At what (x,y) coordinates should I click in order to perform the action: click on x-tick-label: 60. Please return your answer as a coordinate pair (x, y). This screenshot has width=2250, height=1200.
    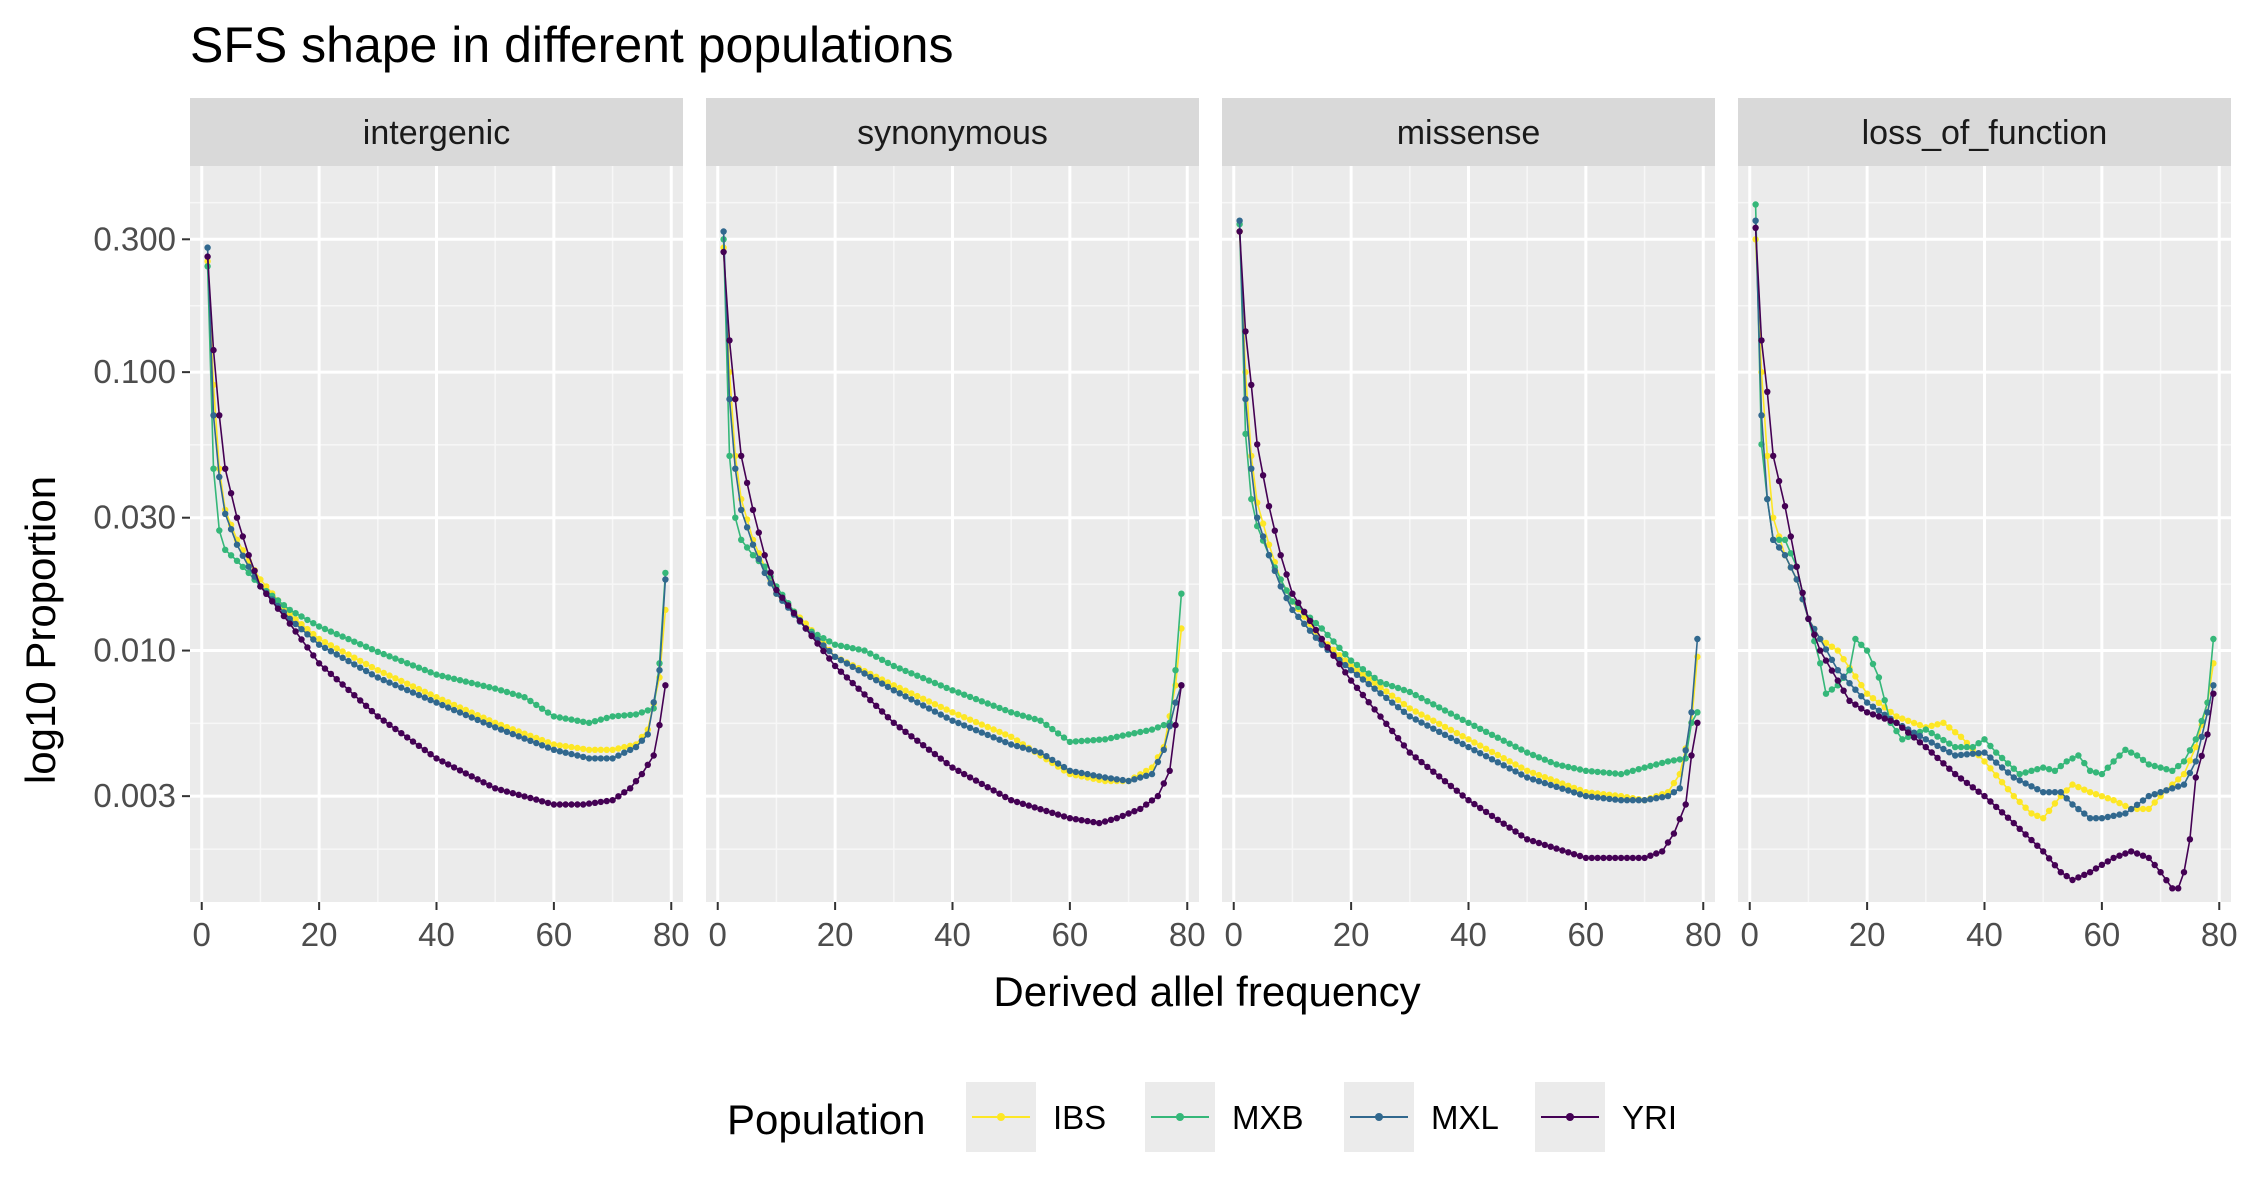
    Looking at the image, I should click on (1586, 934).